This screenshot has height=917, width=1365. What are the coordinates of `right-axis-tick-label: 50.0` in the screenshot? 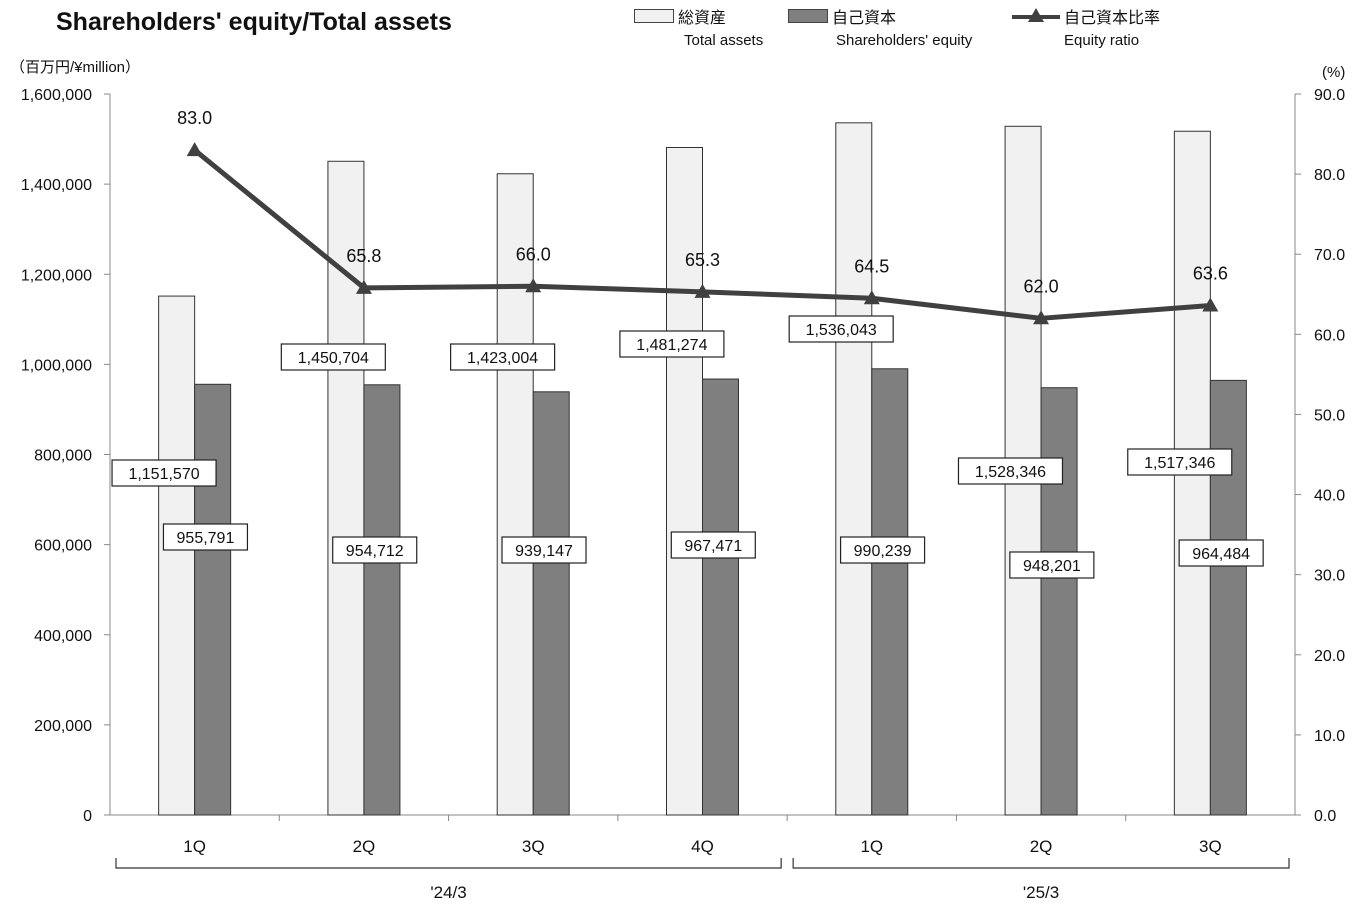 It's located at (1329, 415).